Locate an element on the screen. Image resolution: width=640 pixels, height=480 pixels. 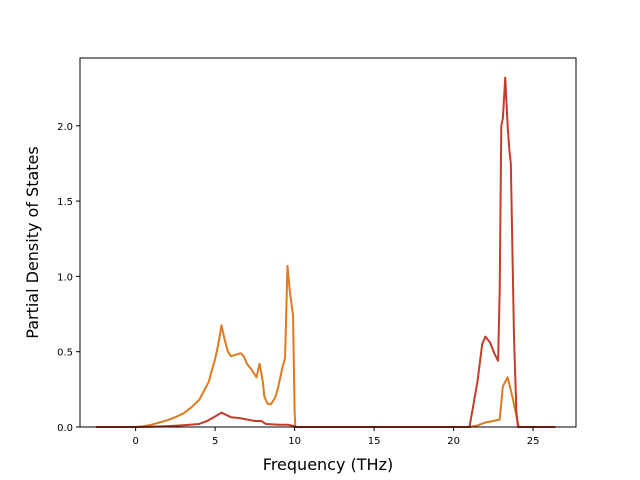
y-tick-label: 1.0 is located at coordinates (65, 277).